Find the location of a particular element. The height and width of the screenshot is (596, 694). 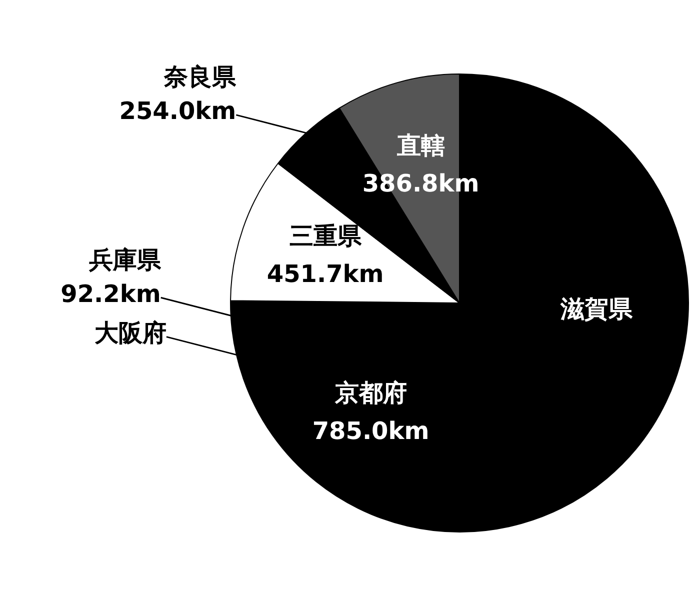

data-label: 254.0km is located at coordinates (177, 111).